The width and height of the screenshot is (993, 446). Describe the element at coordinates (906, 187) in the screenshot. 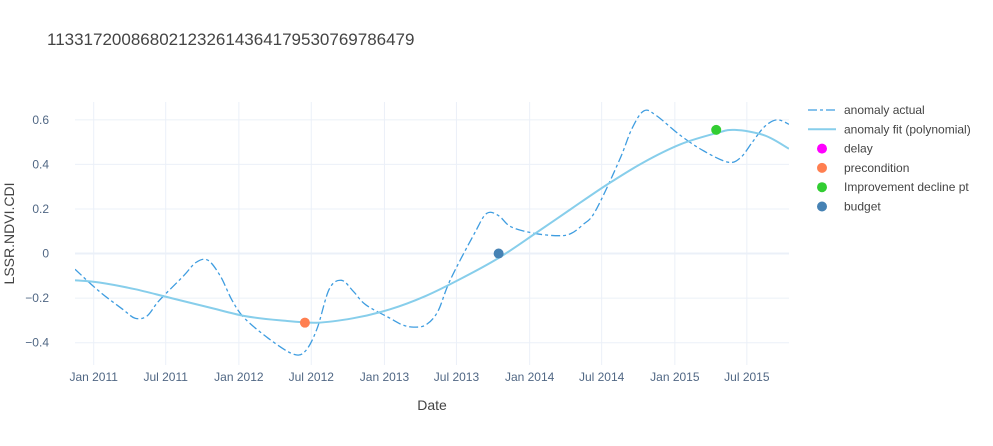

I see `legend-label: Improvement decline pt` at that location.